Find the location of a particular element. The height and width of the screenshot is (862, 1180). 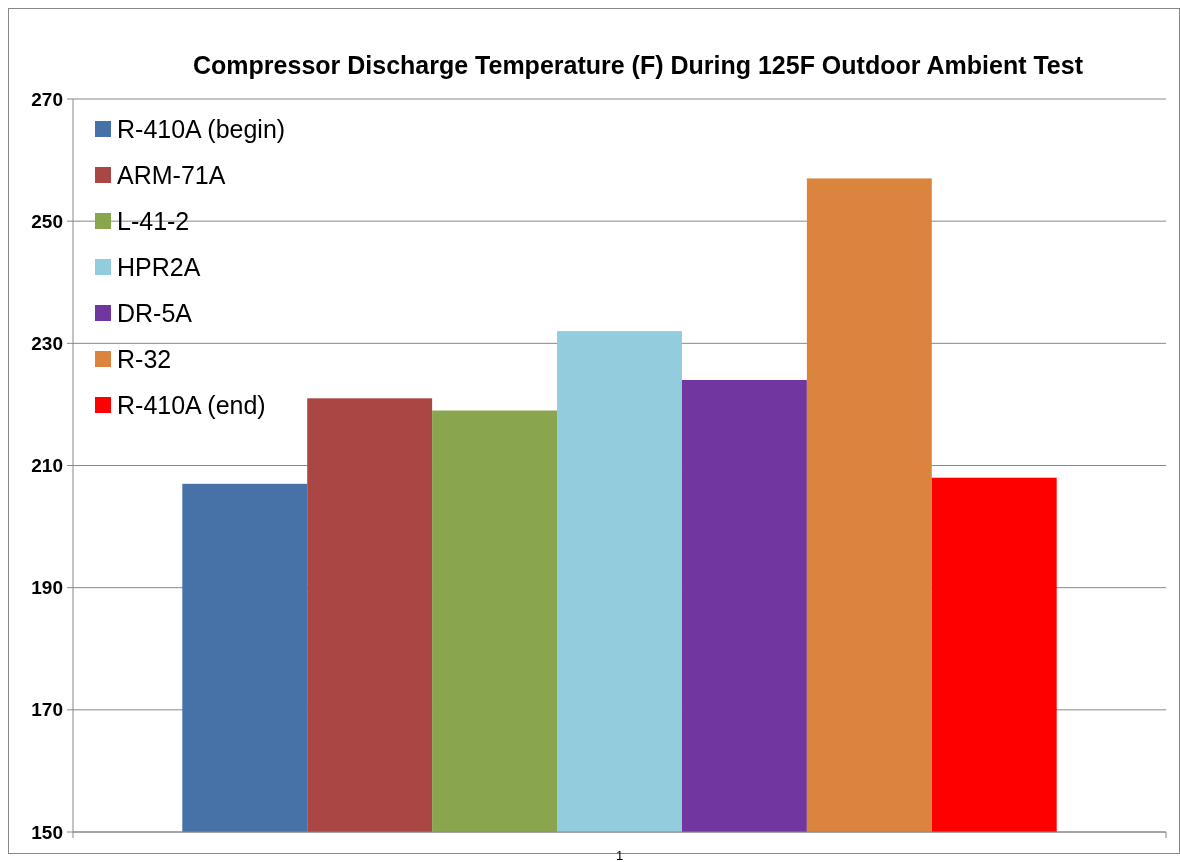

legend-label: DR-5A is located at coordinates (155, 312).